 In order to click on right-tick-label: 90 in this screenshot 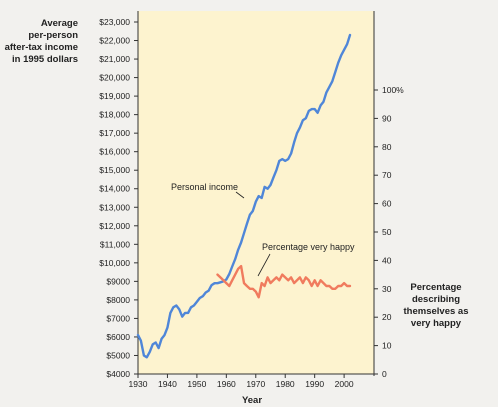, I will do `click(387, 118)`.